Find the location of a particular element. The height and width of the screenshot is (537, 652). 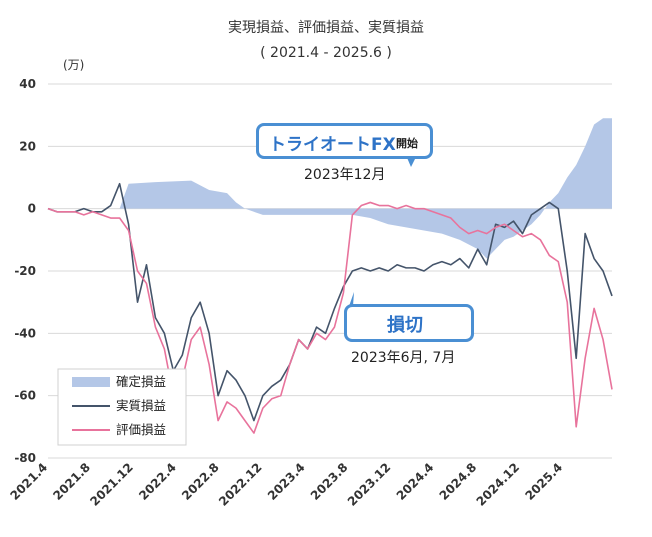

x-tick-label: 2024.8 is located at coordinates (458, 481).